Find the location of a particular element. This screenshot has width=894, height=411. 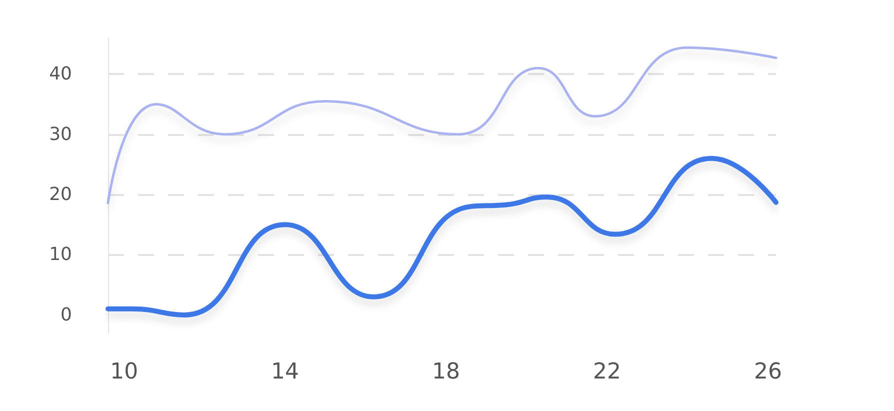

y-tick-label: 0 is located at coordinates (66, 315).